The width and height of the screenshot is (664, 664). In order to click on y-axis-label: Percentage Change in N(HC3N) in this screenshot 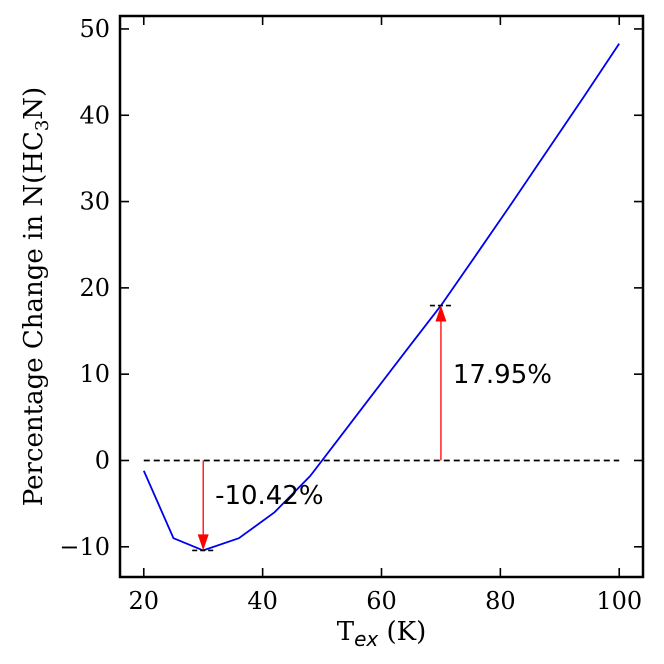, I will do `click(36, 296)`.